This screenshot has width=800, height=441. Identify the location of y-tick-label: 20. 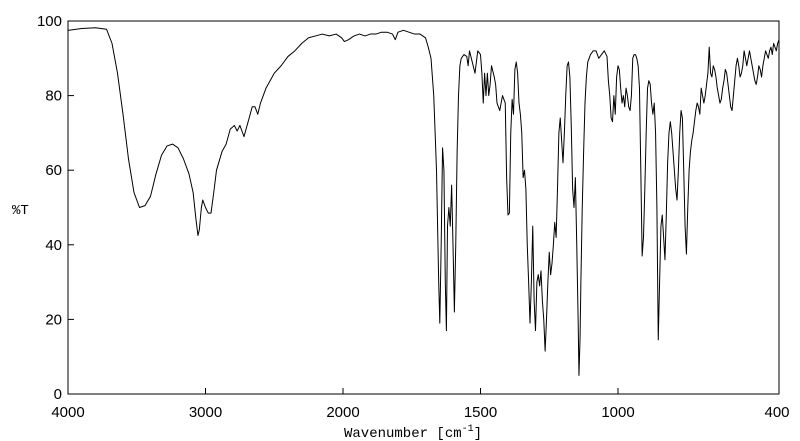
(53, 319).